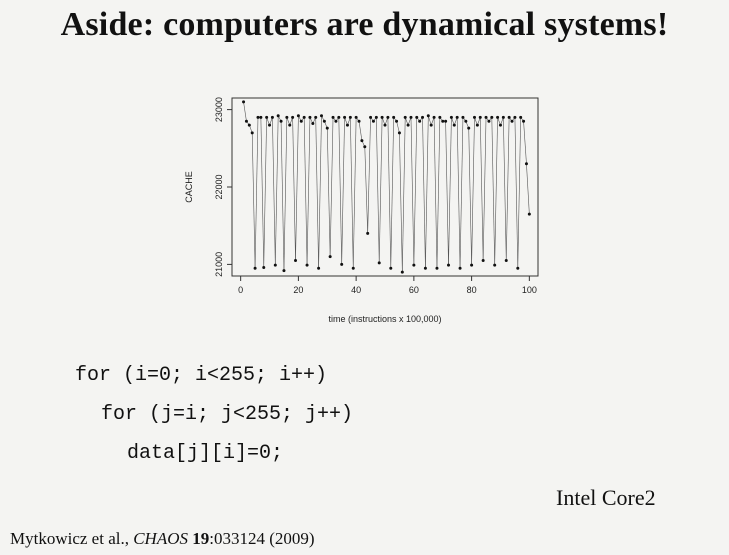 The image size is (729, 555). Describe the element at coordinates (72, 538) in the screenshot. I see `citation-authors: Mytkowicz et al.,` at that location.